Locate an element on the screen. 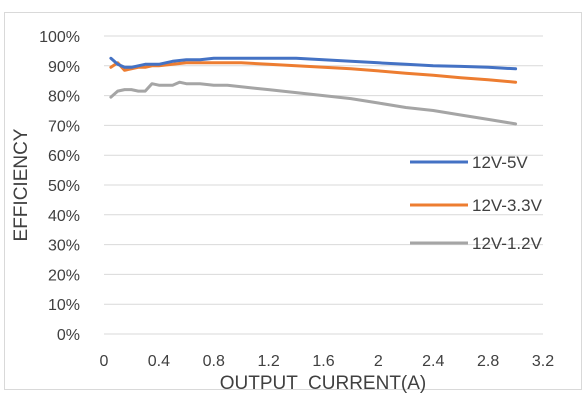 This screenshot has width=587, height=394. y-axis-title: EFFICIENCY is located at coordinates (21, 184).